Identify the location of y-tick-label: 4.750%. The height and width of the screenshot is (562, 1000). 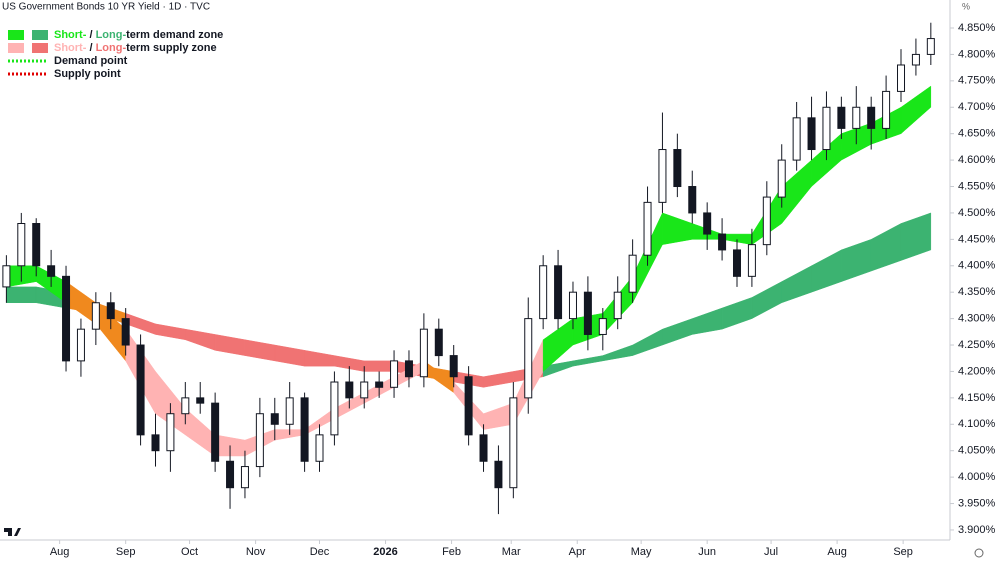
(977, 81).